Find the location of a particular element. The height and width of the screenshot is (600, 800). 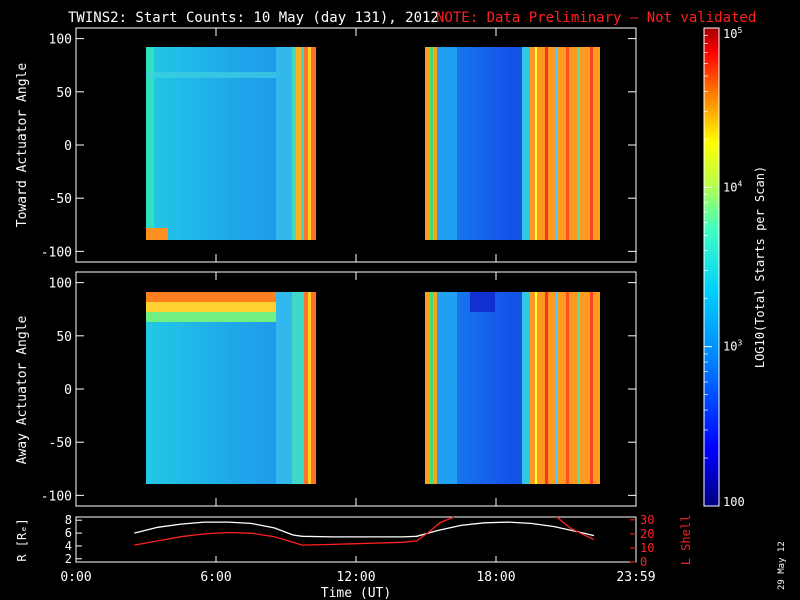

y-tick-label: 30 is located at coordinates (647, 520).